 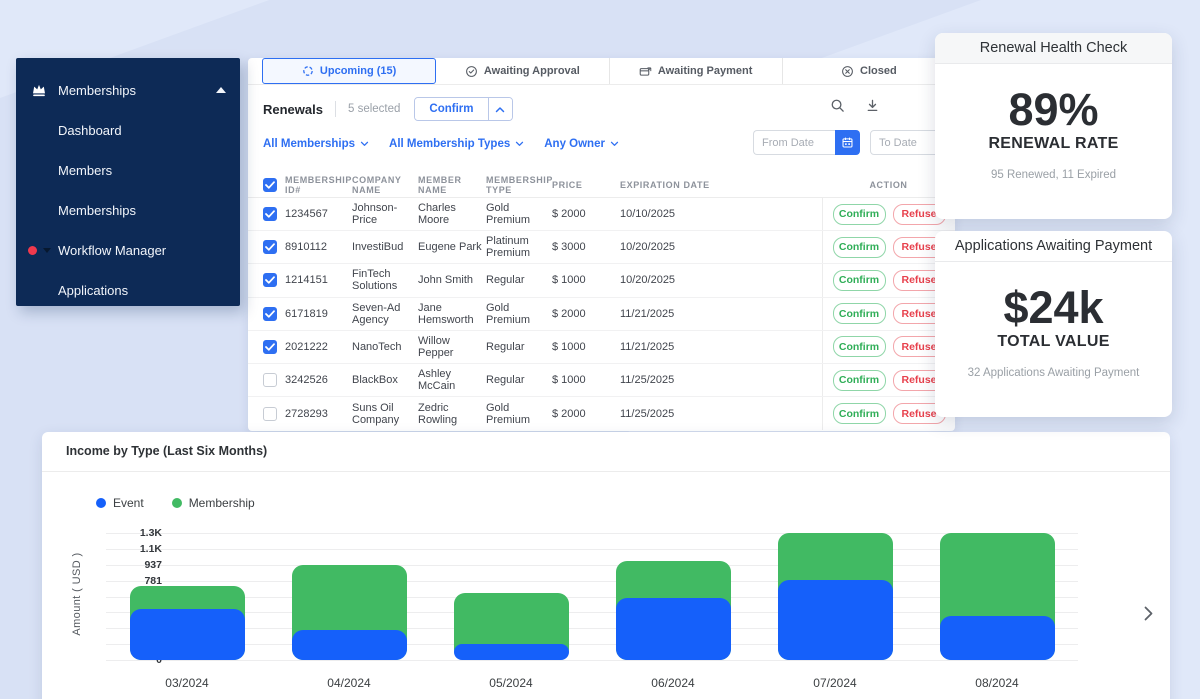 I want to click on chevron-right-icon, so click(x=1148, y=613).